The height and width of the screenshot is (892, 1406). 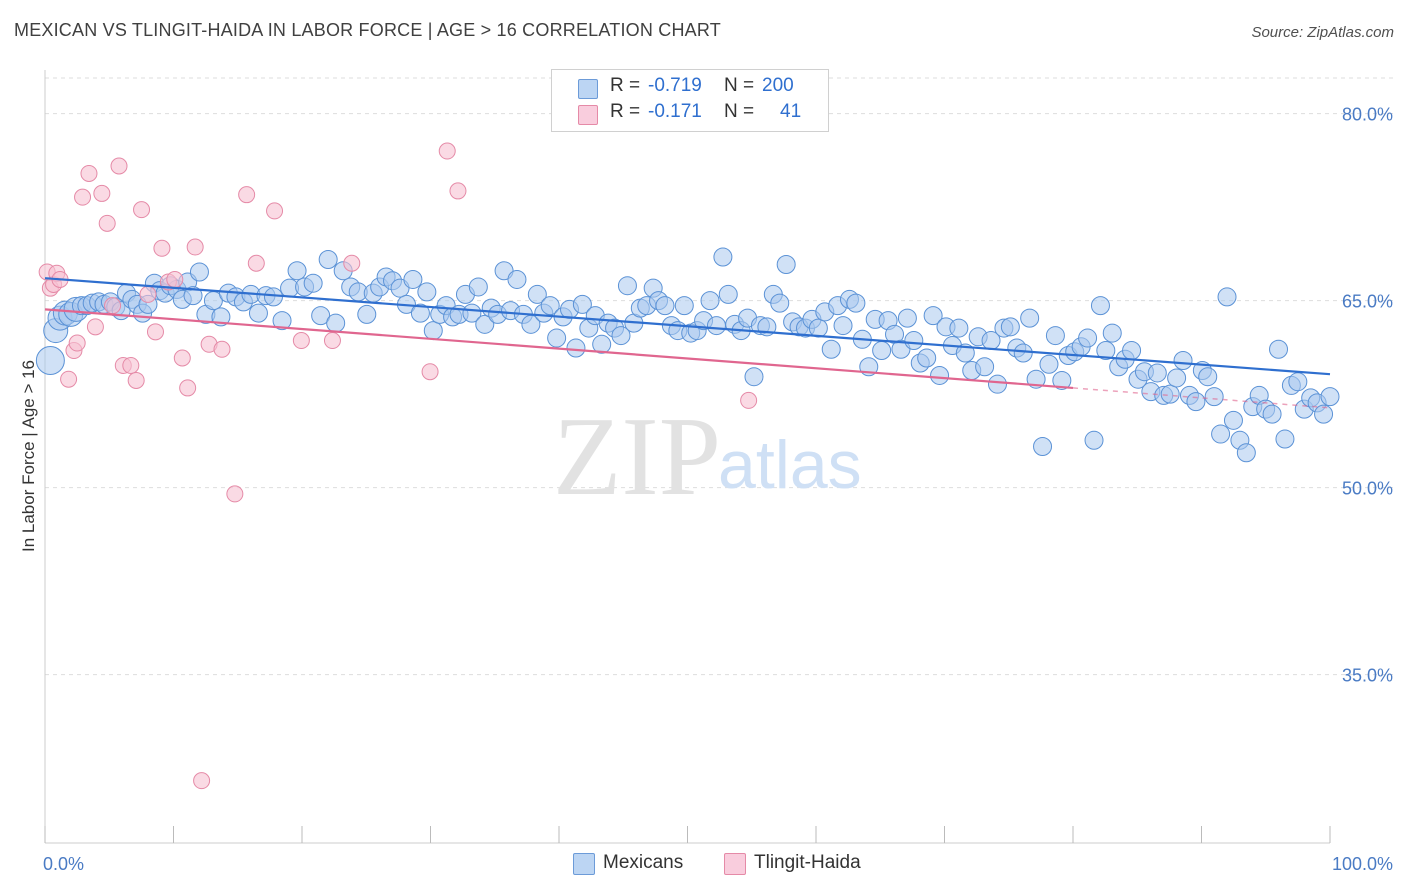 I want to click on x-tick-label-max: 100.0%, so click(x=1362, y=864).